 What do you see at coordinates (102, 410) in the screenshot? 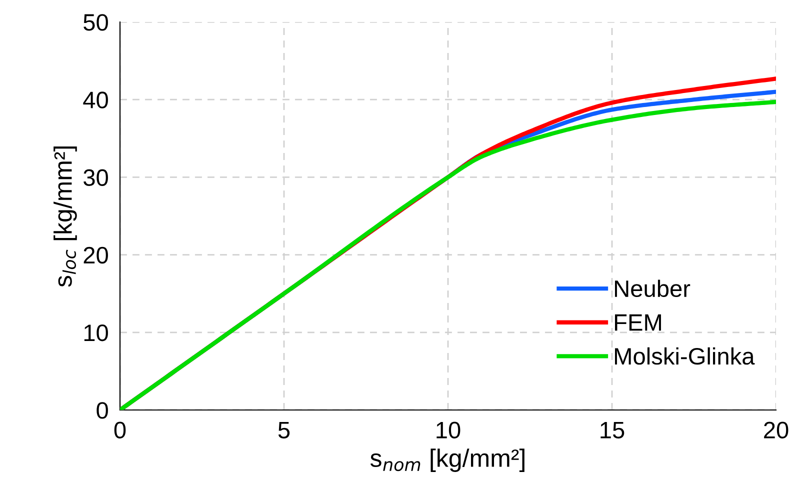
I see `y-tick-label: 0` at bounding box center [102, 410].